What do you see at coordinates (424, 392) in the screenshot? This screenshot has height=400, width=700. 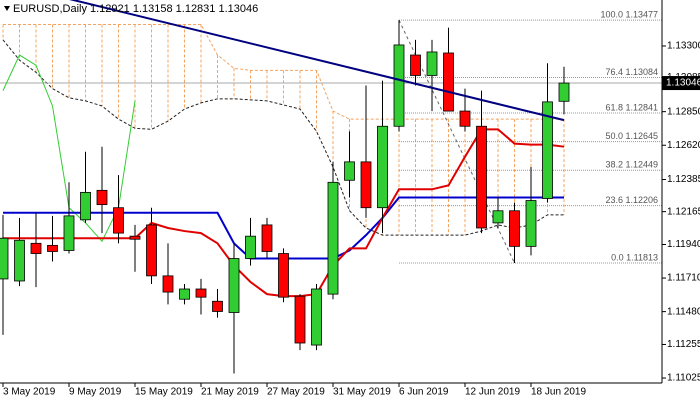 I see `x-tick-label: 6 Jun 2019` at bounding box center [424, 392].